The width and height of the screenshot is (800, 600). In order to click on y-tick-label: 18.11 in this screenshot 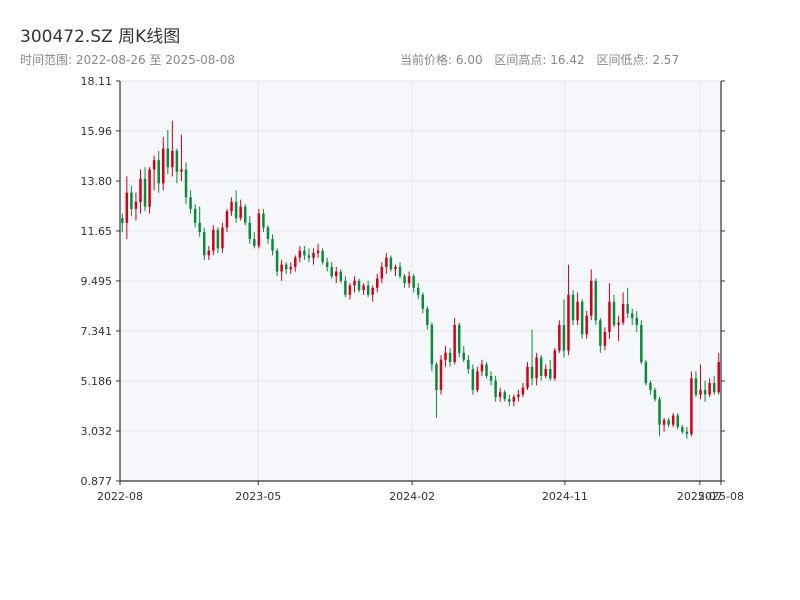, I will do `click(97, 81)`.